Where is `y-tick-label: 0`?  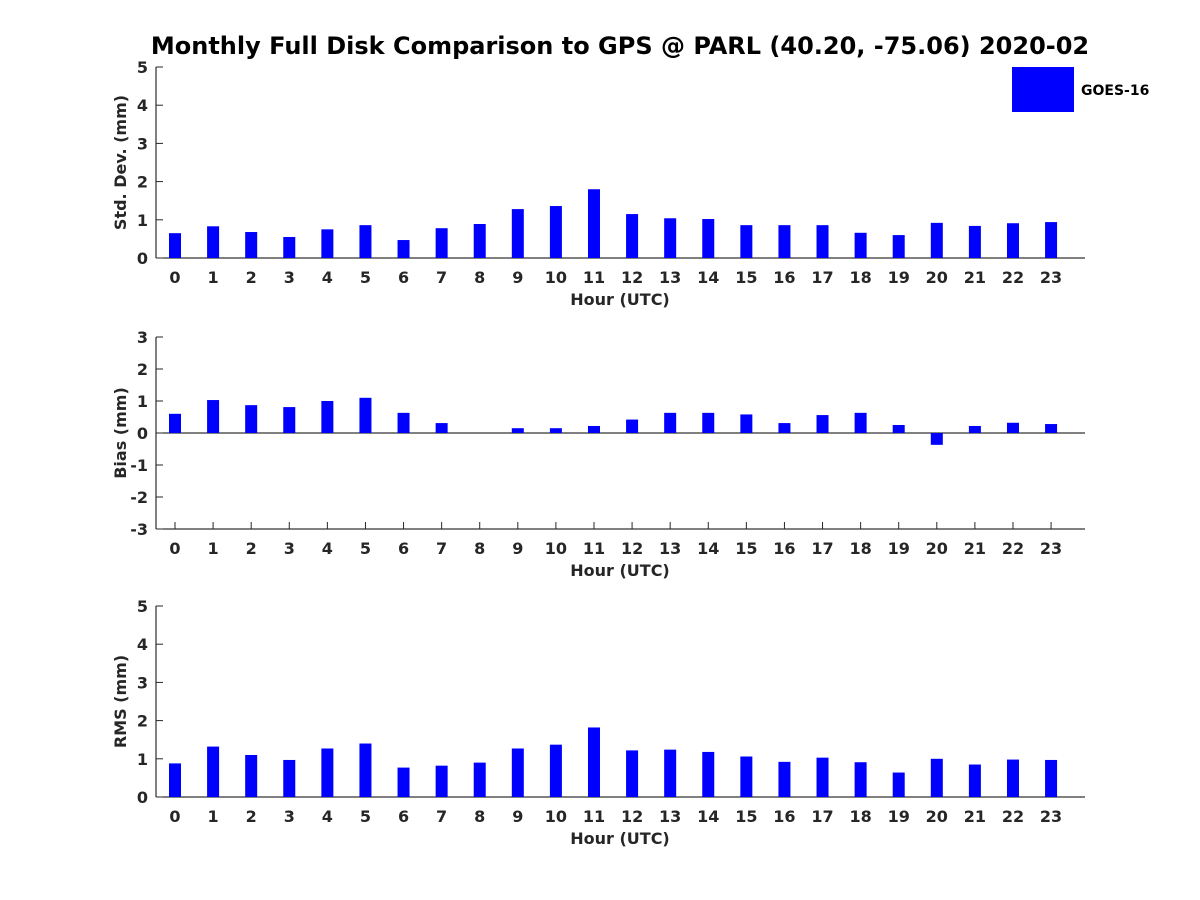 y-tick-label: 0 is located at coordinates (142, 258).